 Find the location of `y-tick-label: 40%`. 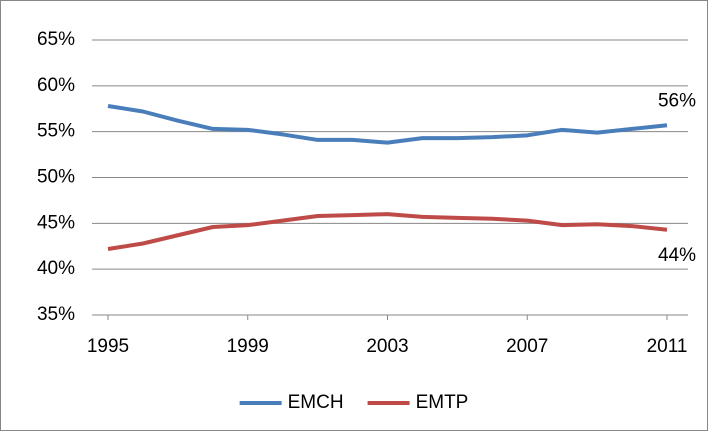

y-tick-label: 40% is located at coordinates (56, 268).